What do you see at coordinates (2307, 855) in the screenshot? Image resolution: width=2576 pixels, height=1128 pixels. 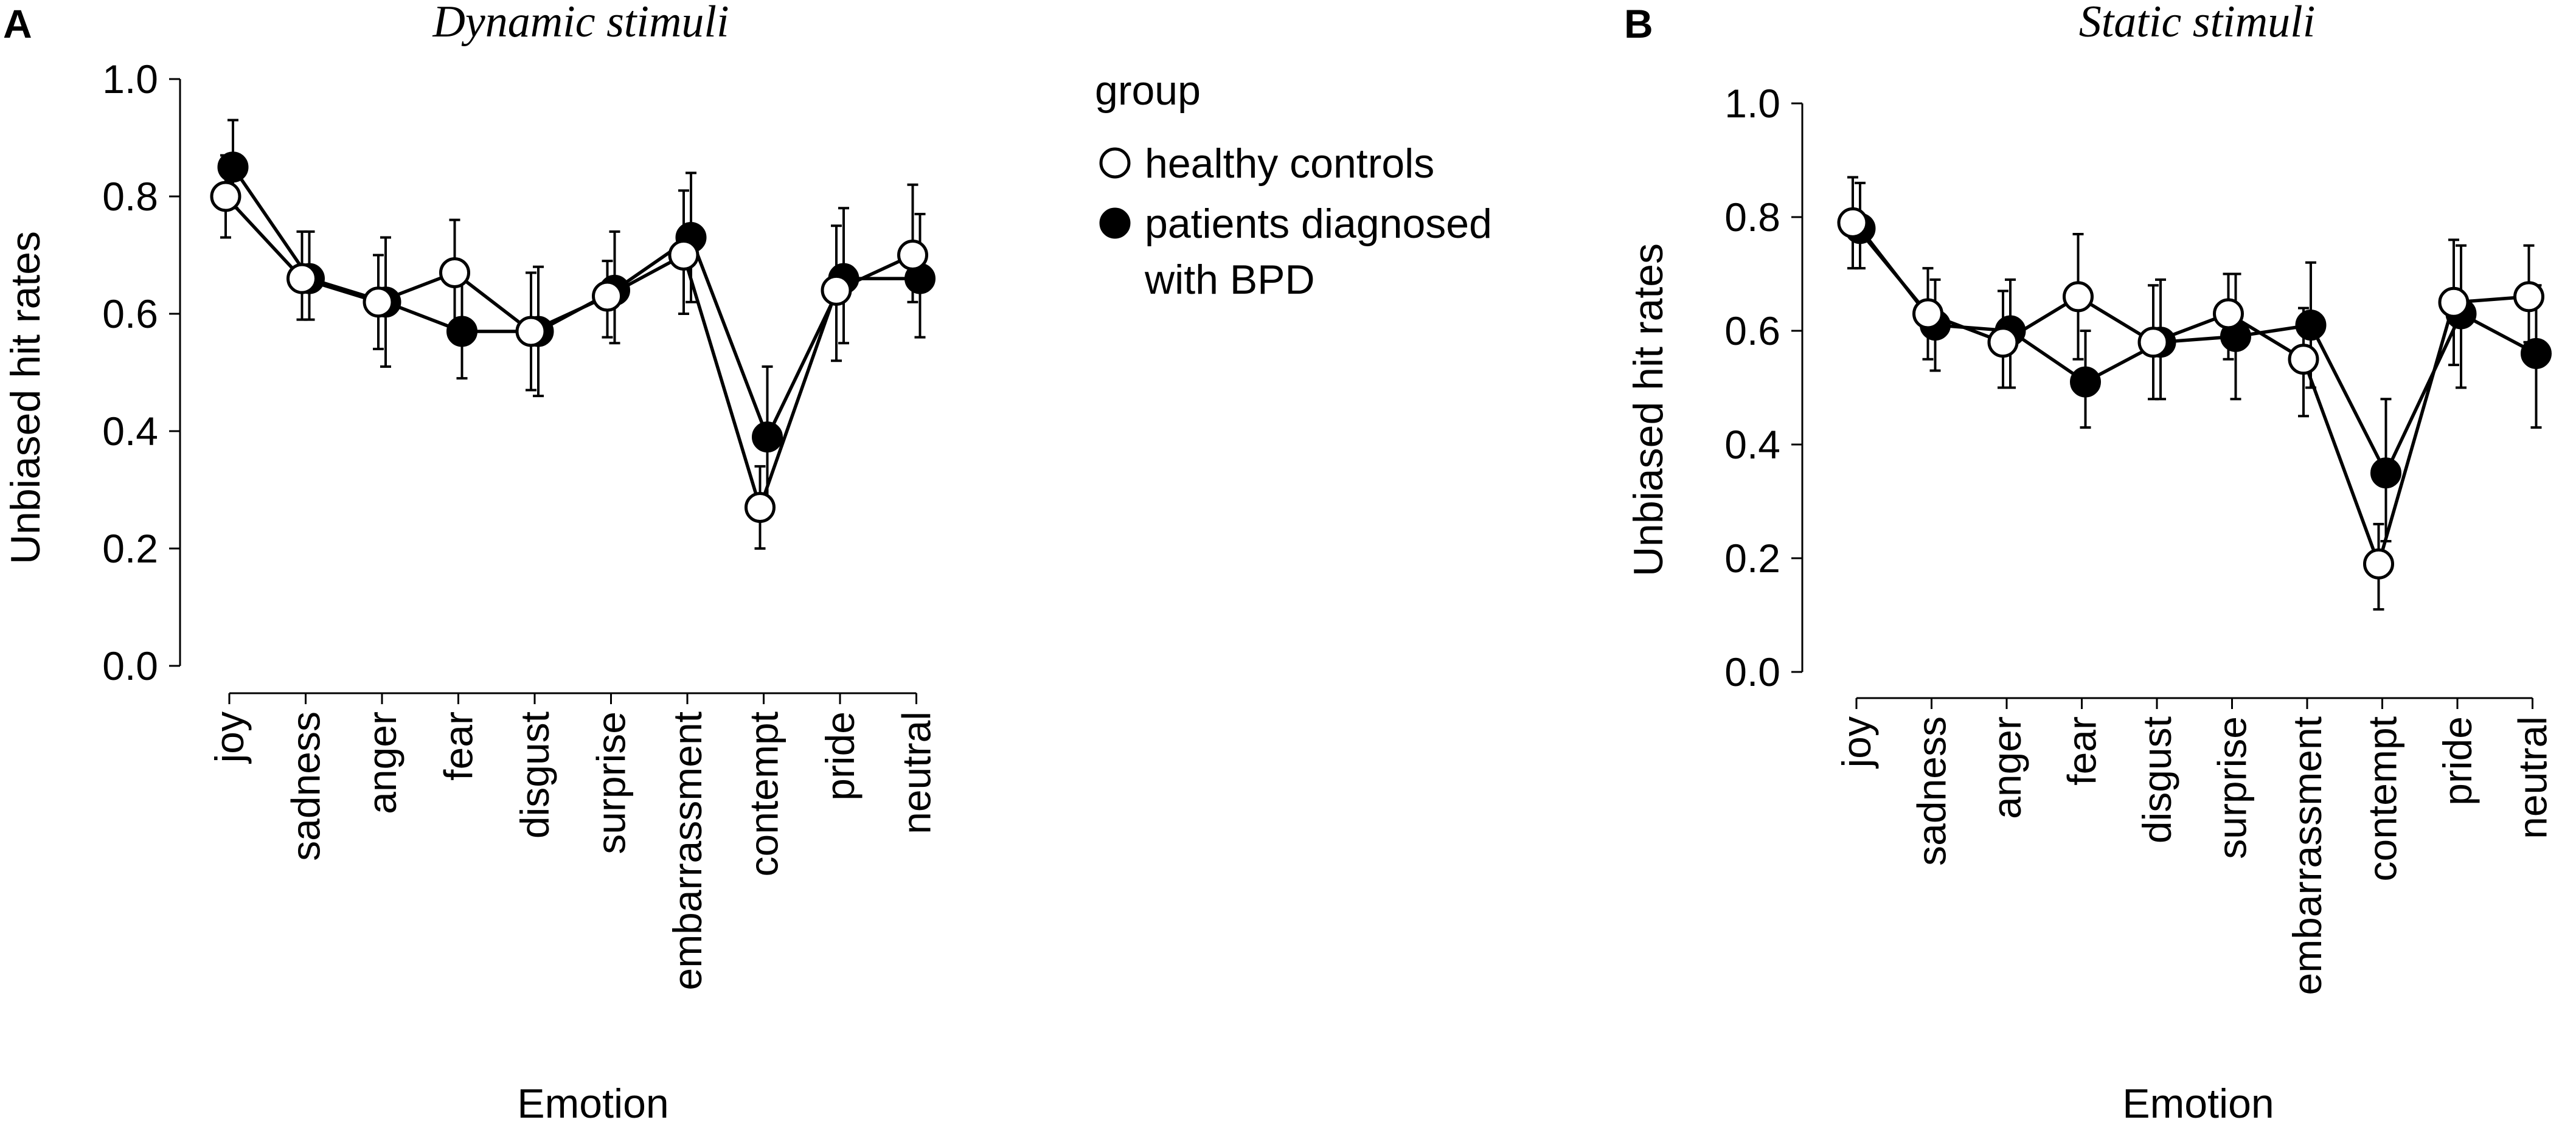 I see `panel-b-x-tick-label-embarrassment: embarrassment` at bounding box center [2307, 855].